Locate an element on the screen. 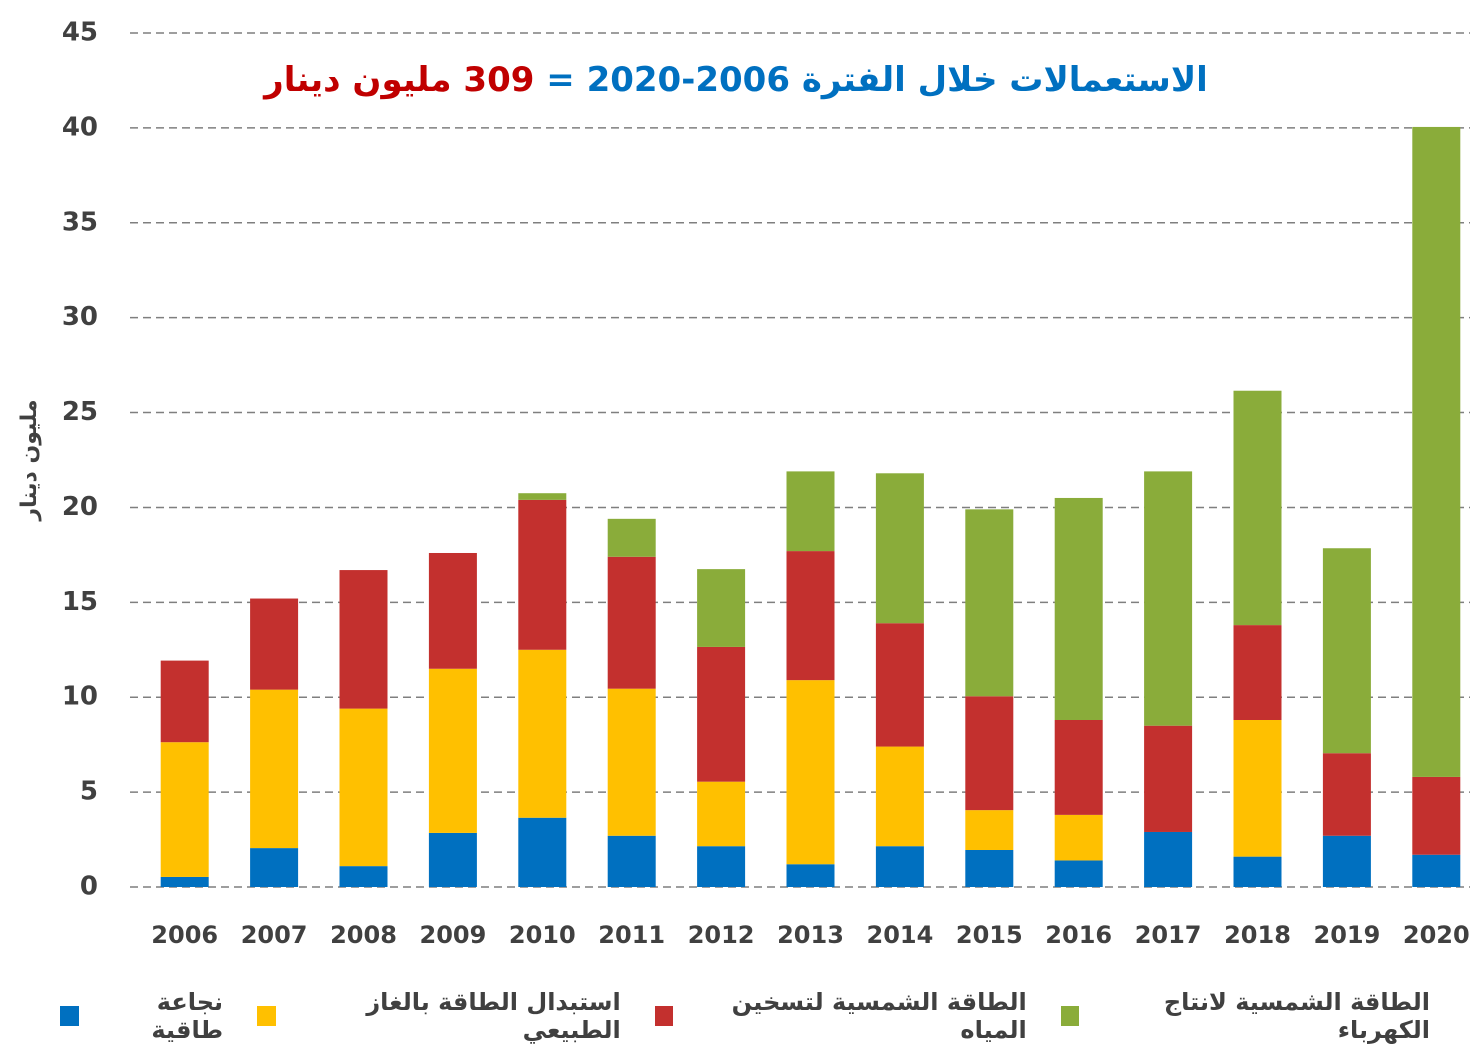 The width and height of the screenshot is (1472, 1044). title-part: الاستعمالات خلال الفترة 2006-2020 = is located at coordinates (877, 80).